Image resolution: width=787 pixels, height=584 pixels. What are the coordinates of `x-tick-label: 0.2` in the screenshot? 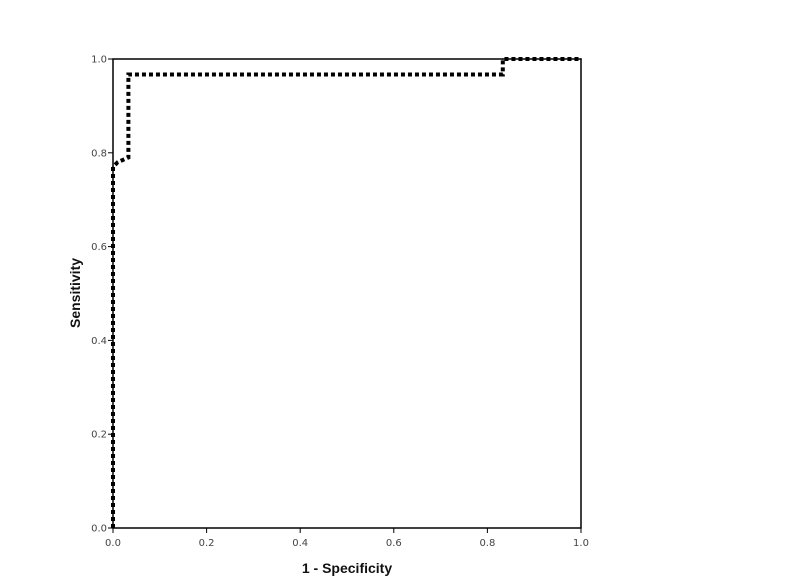 It's located at (207, 543).